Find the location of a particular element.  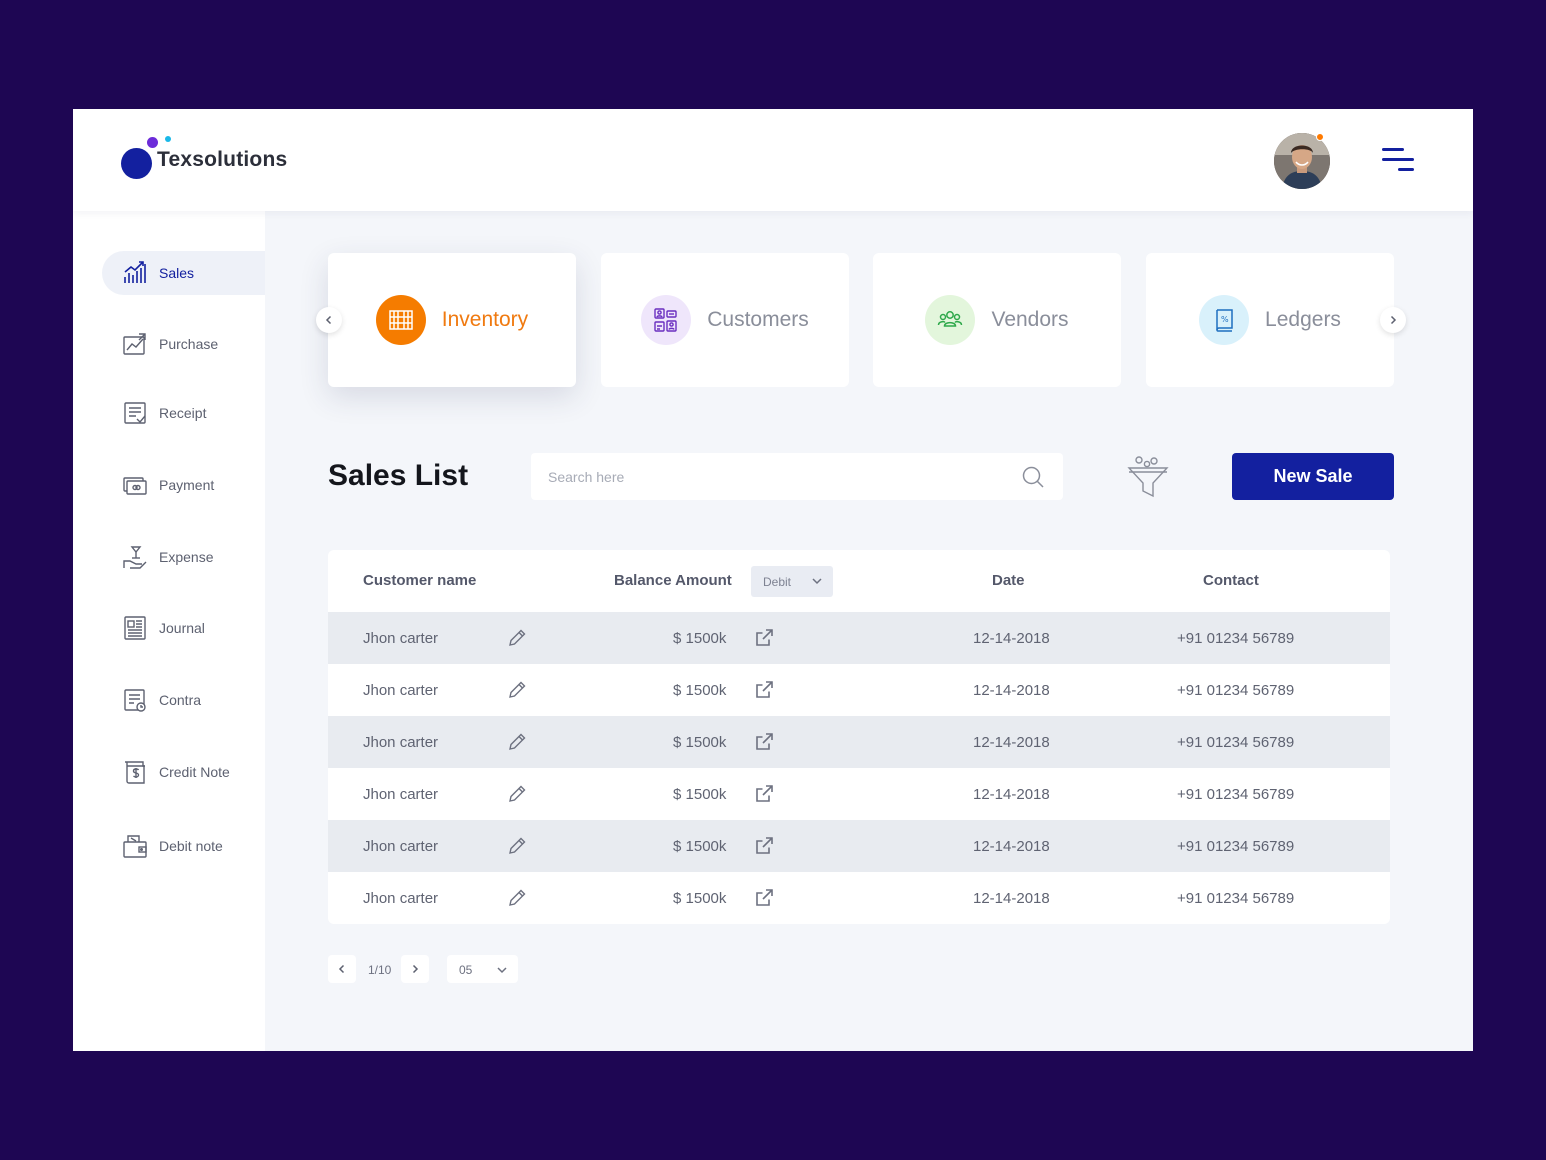

sidebar-item-credit-note: Credit Note is located at coordinates (183, 772).